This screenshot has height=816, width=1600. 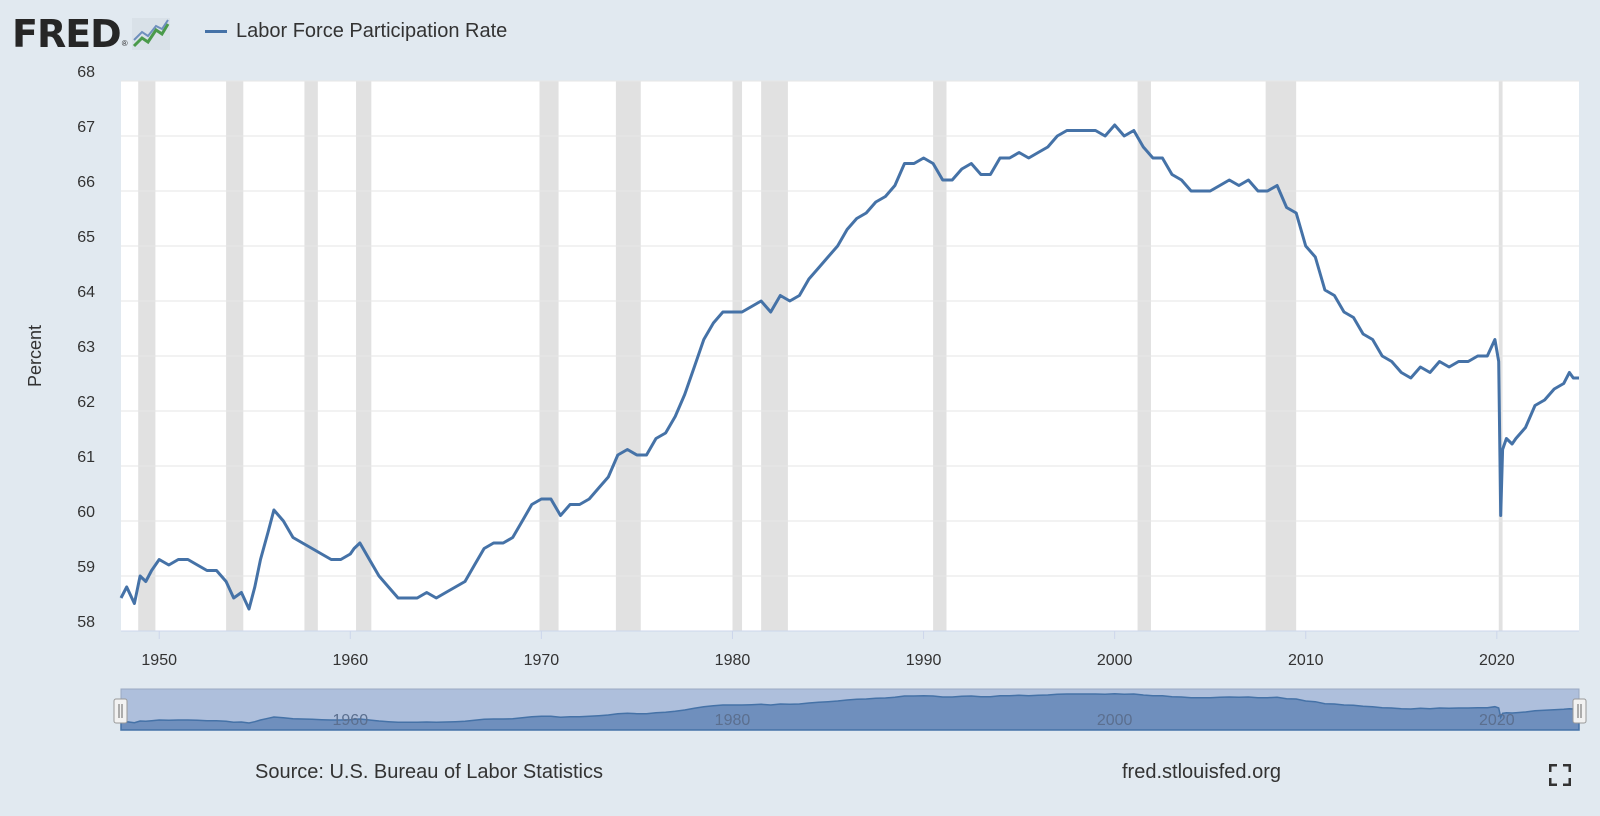 I want to click on navigator-tick-label-2020: 2020, so click(x=1497, y=720).